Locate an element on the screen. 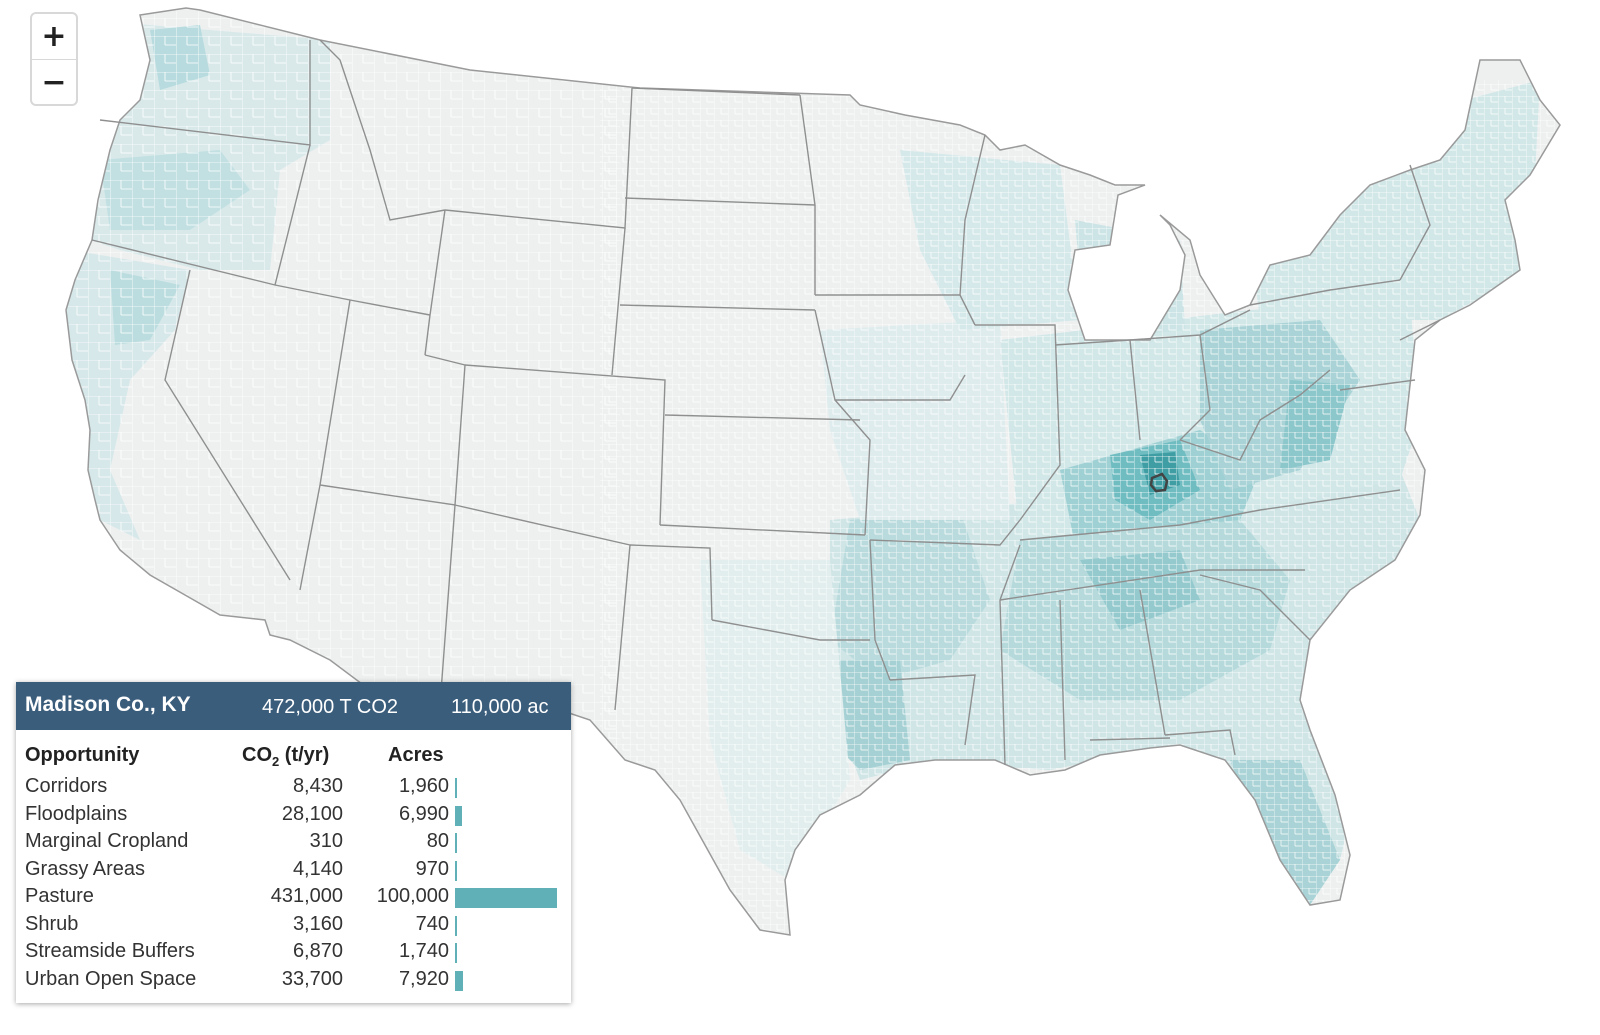  table-row: Corridors 8,430 1,960 is located at coordinates (293, 789).